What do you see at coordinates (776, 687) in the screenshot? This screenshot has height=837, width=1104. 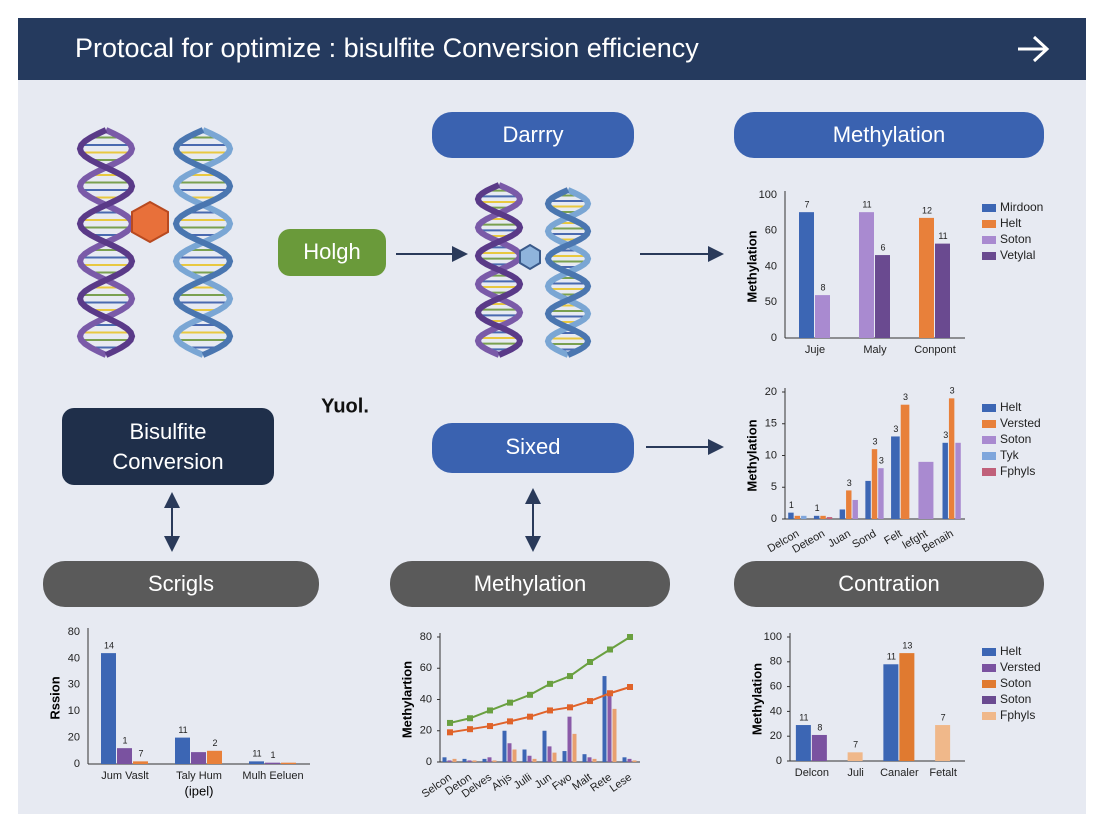 I see `y-tick-label: 60` at bounding box center [776, 687].